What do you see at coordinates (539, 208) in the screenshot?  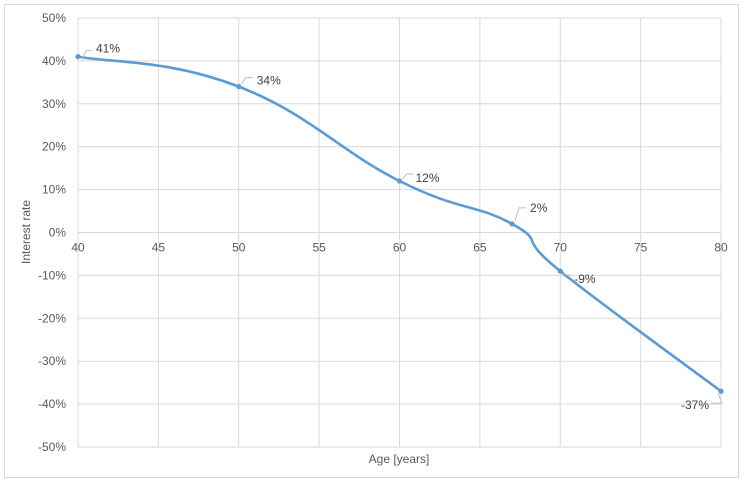 I see `data-label: 2%` at bounding box center [539, 208].